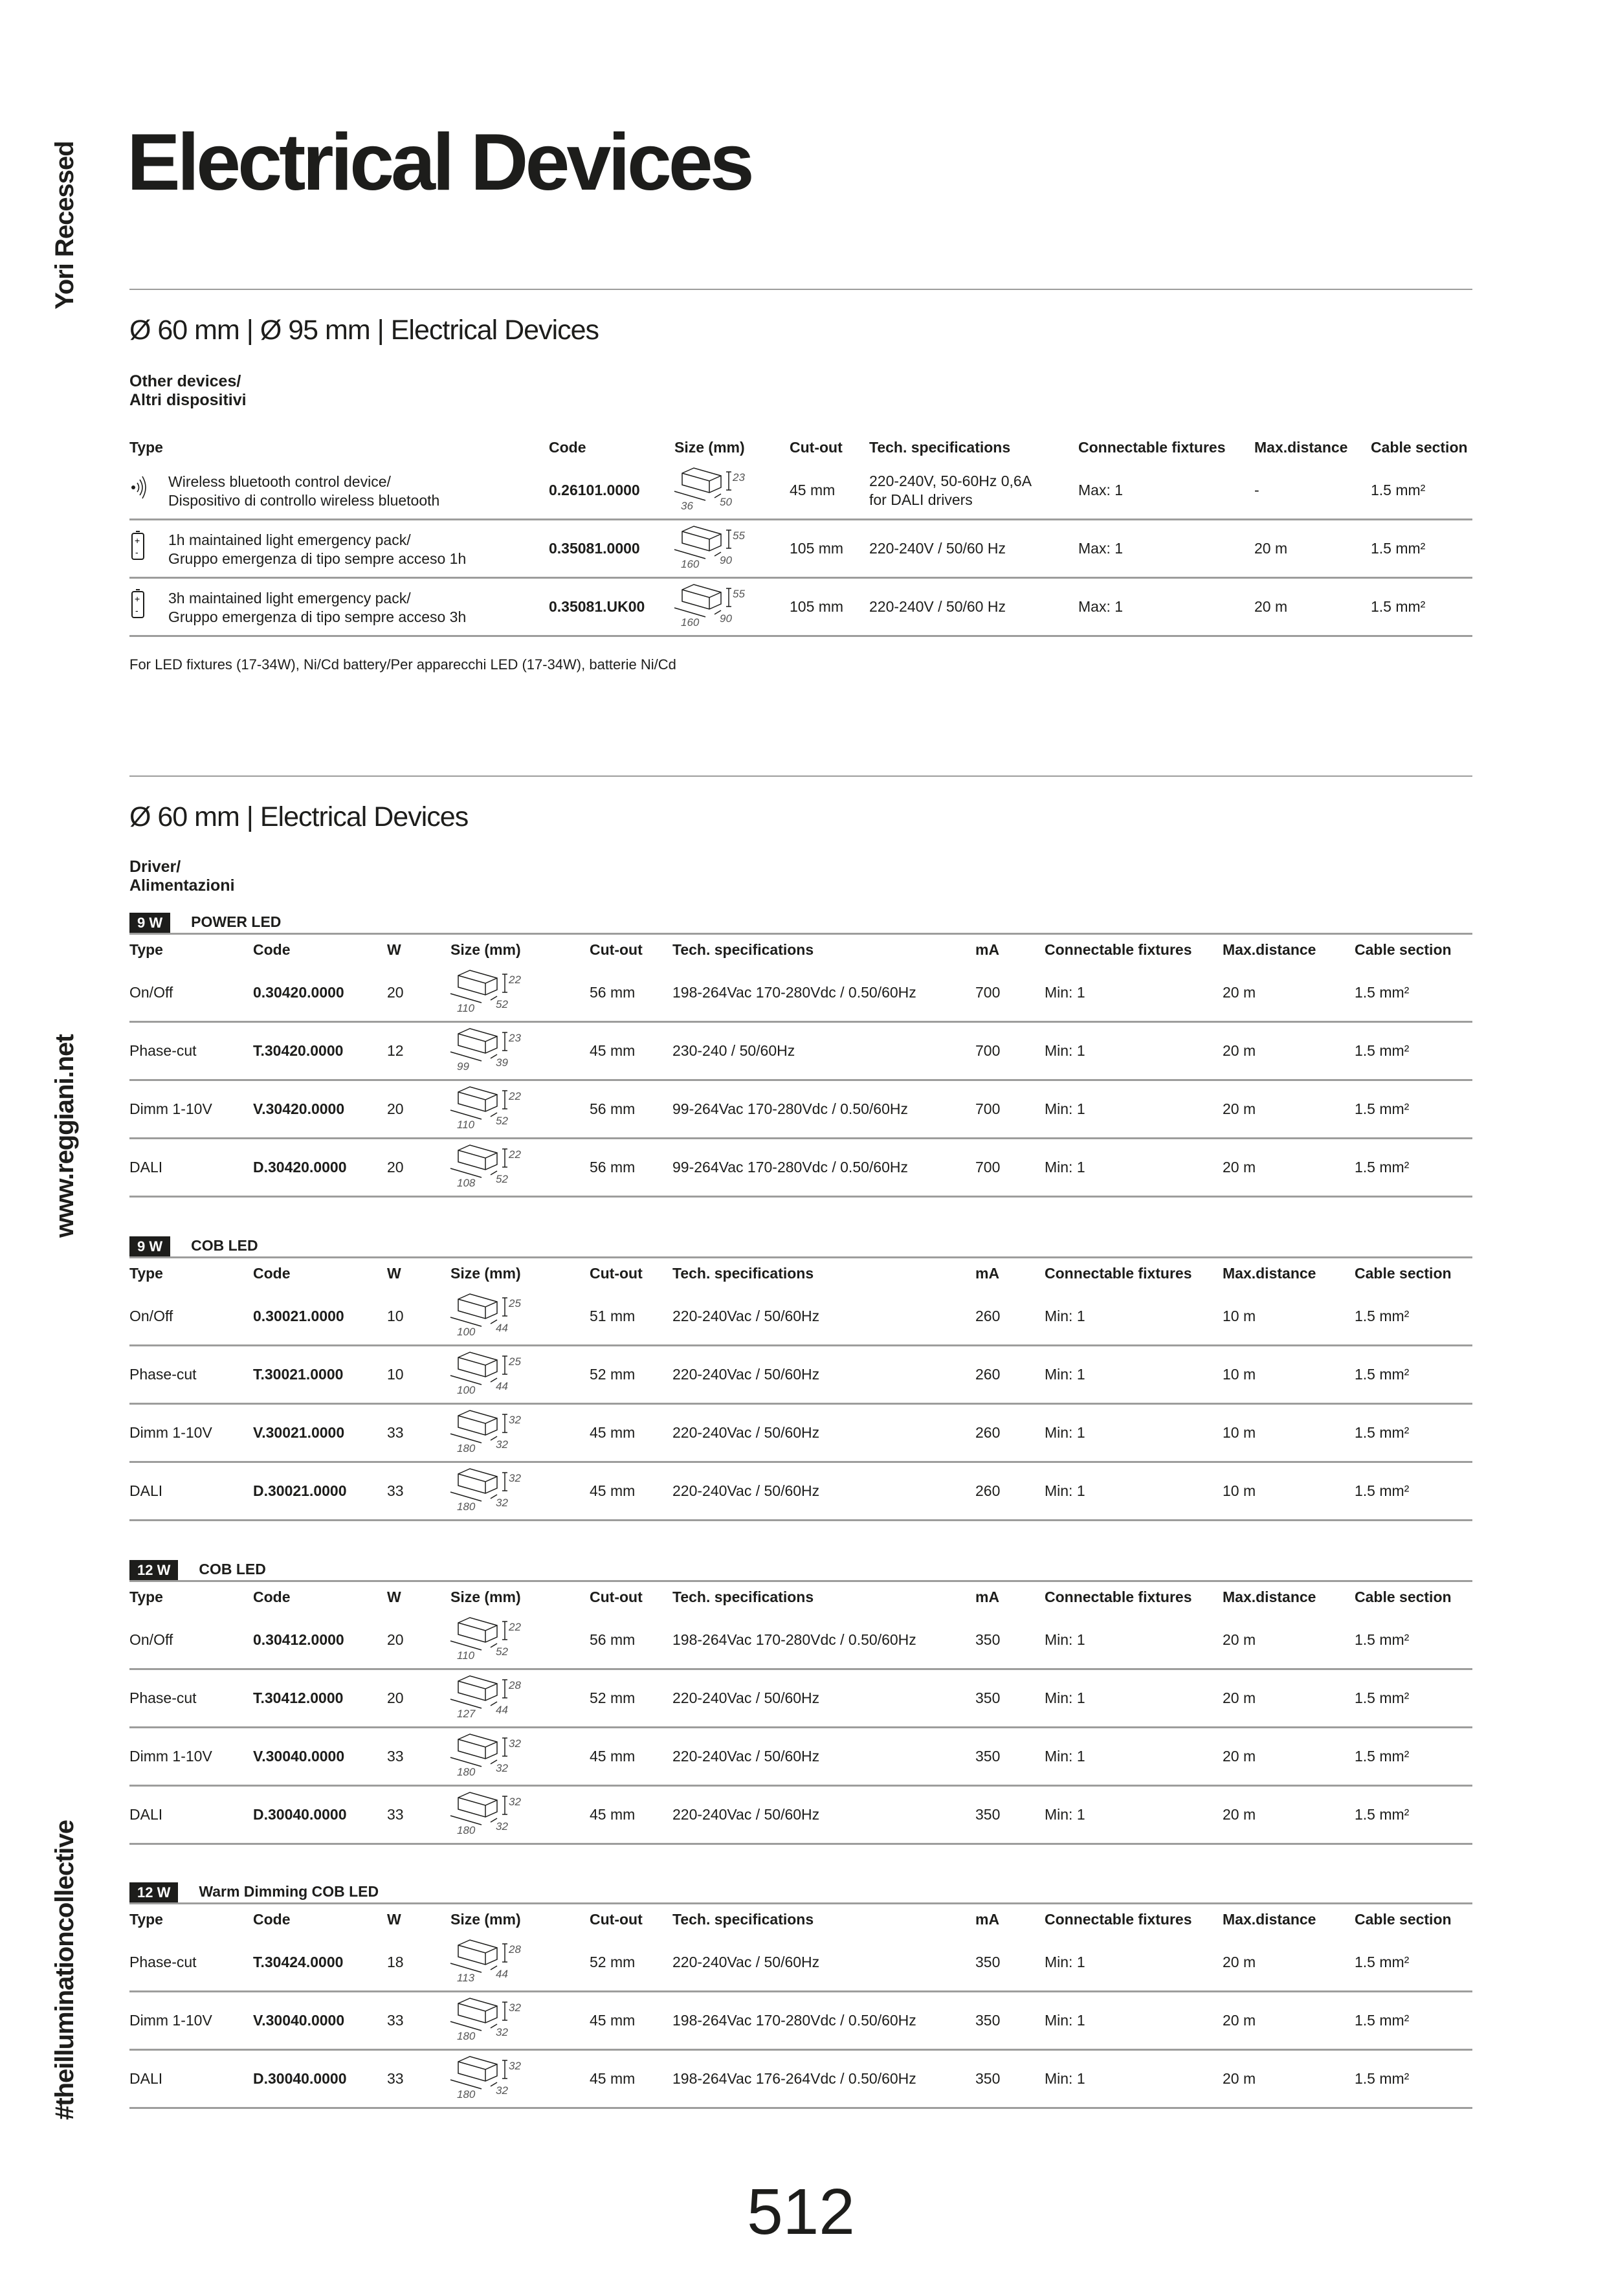  What do you see at coordinates (1403, 950) in the screenshot?
I see `column-header-cable-section: Cable section` at bounding box center [1403, 950].